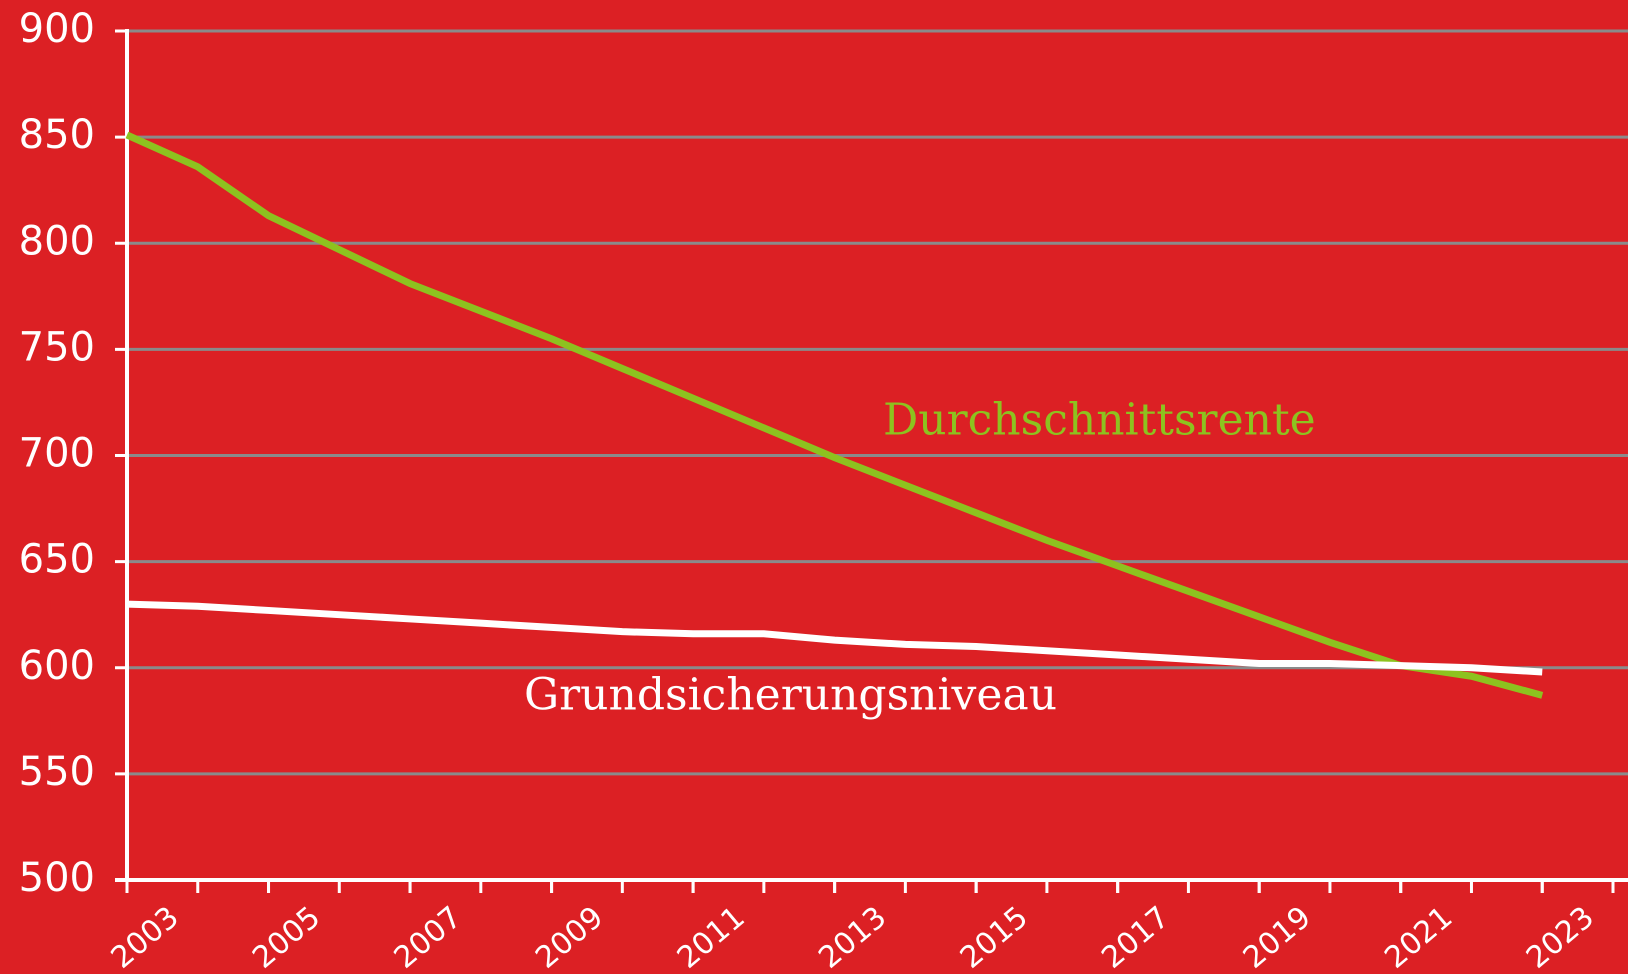 Image resolution: width=1628 pixels, height=974 pixels. Describe the element at coordinates (57, 666) in the screenshot. I see `y-tick-label: 600` at that location.